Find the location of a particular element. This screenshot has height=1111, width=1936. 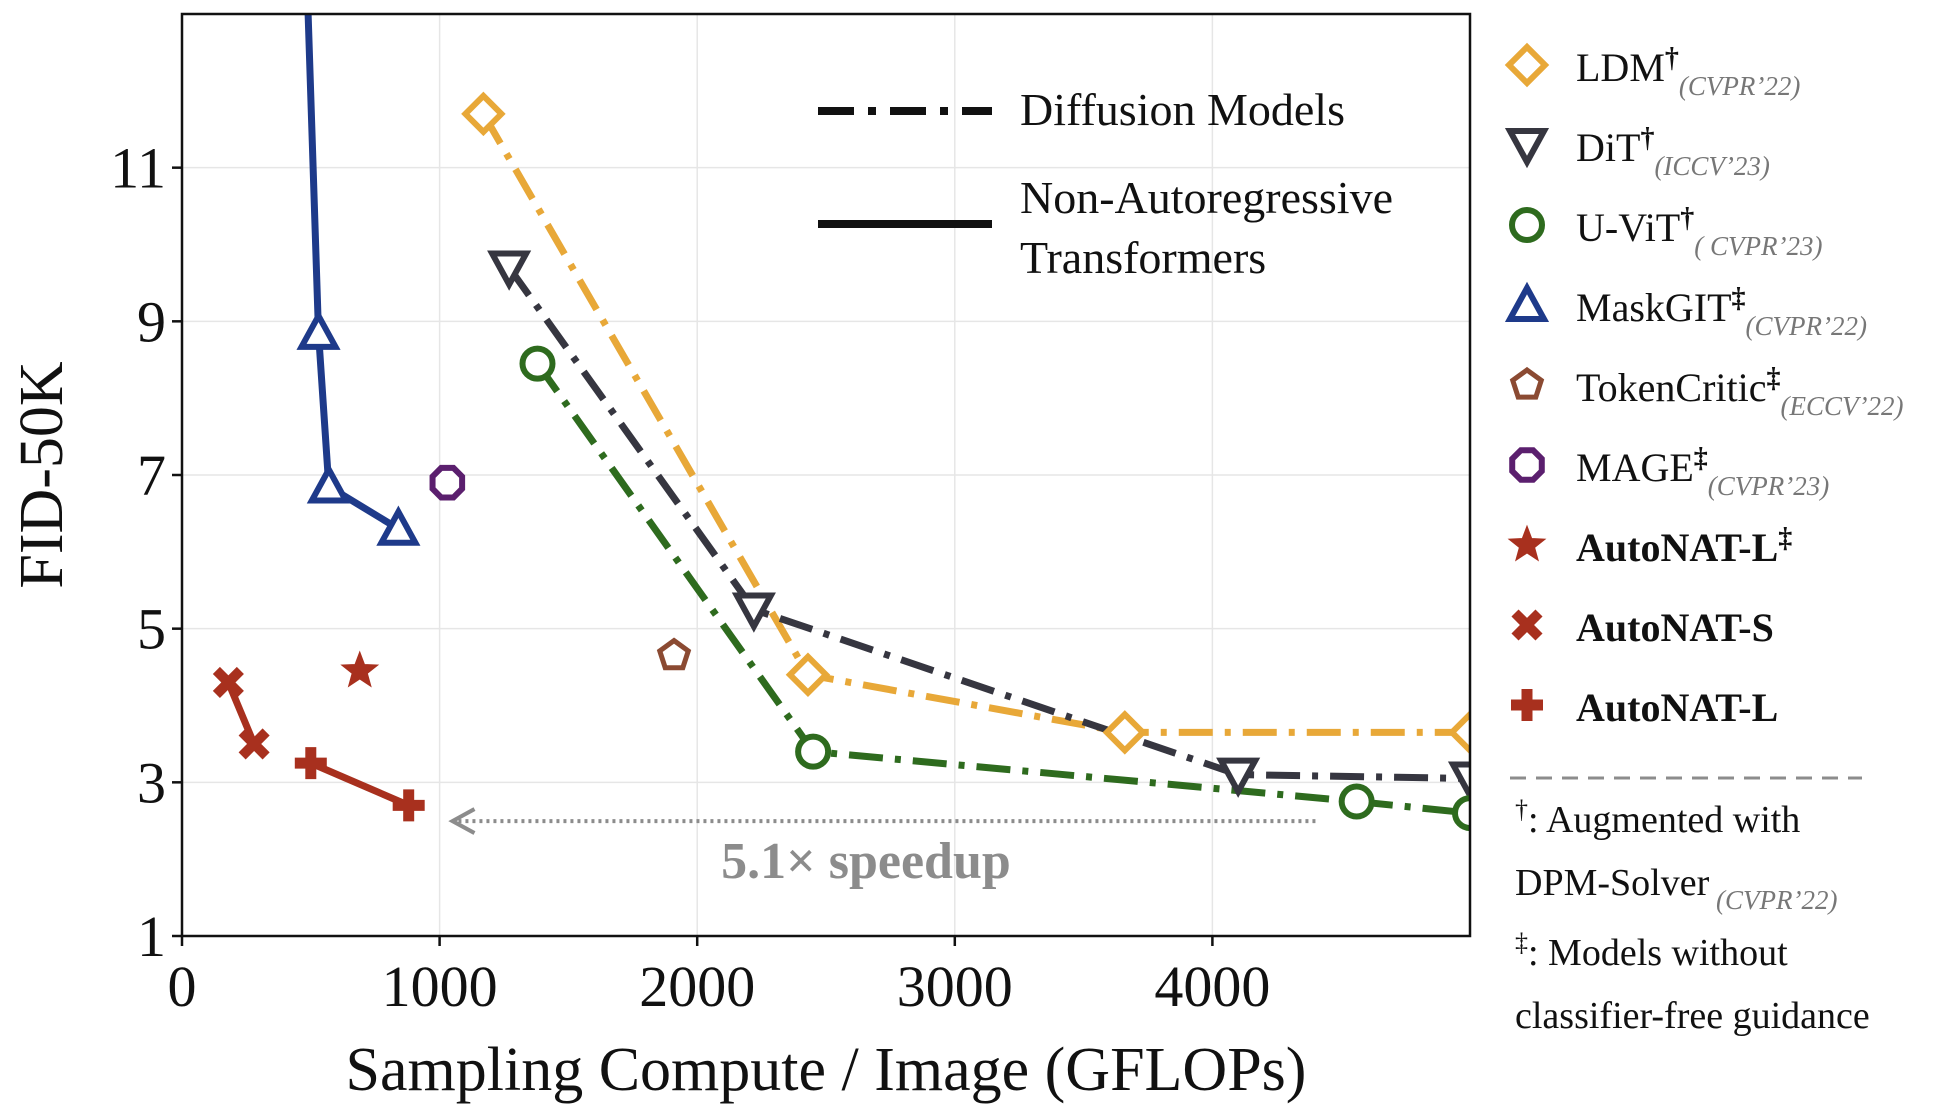

legend-item: AutoNAT-S is located at coordinates (1642, 627).